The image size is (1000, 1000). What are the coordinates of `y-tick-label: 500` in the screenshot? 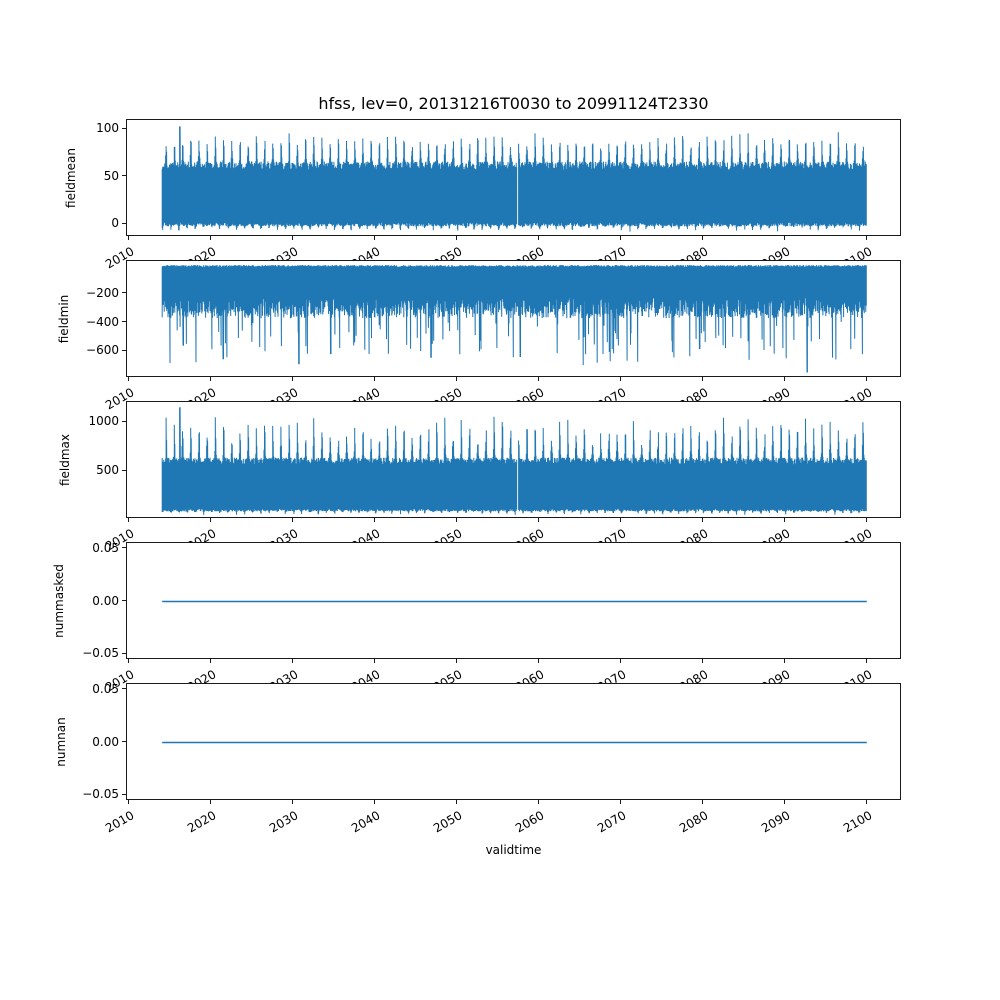 It's located at (107, 470).